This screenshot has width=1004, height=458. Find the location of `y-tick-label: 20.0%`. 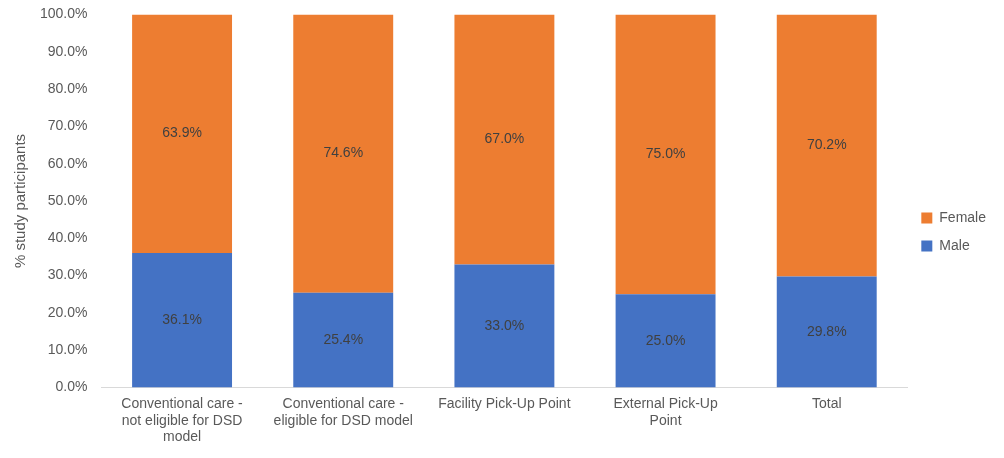

y-tick-label: 20.0% is located at coordinates (67, 311).